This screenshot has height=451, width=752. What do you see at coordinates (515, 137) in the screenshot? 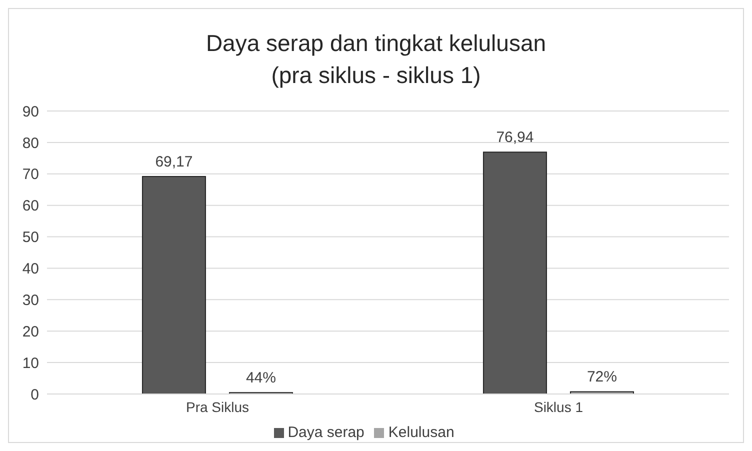
I see `data-label: 76,94` at bounding box center [515, 137].